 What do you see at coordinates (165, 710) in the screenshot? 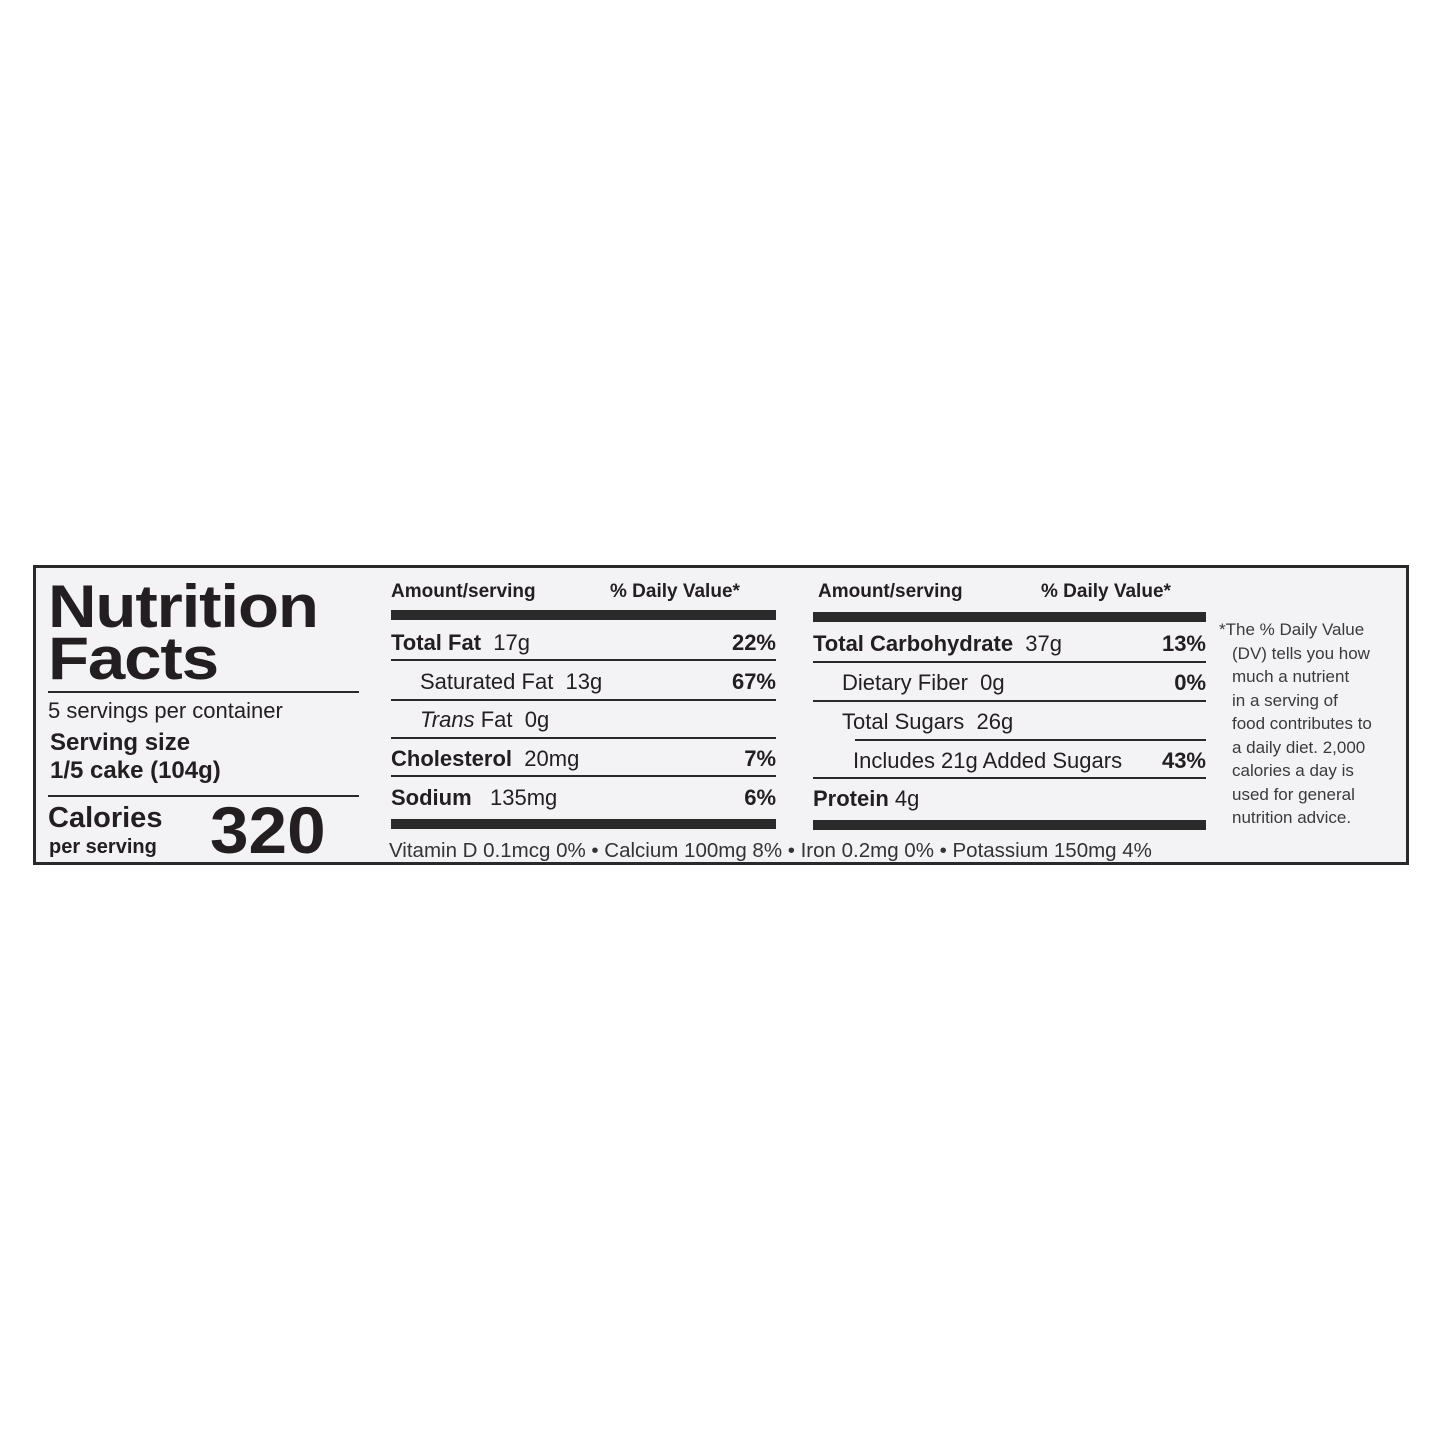
I see `servings-per-container: 5 servings per container` at bounding box center [165, 710].